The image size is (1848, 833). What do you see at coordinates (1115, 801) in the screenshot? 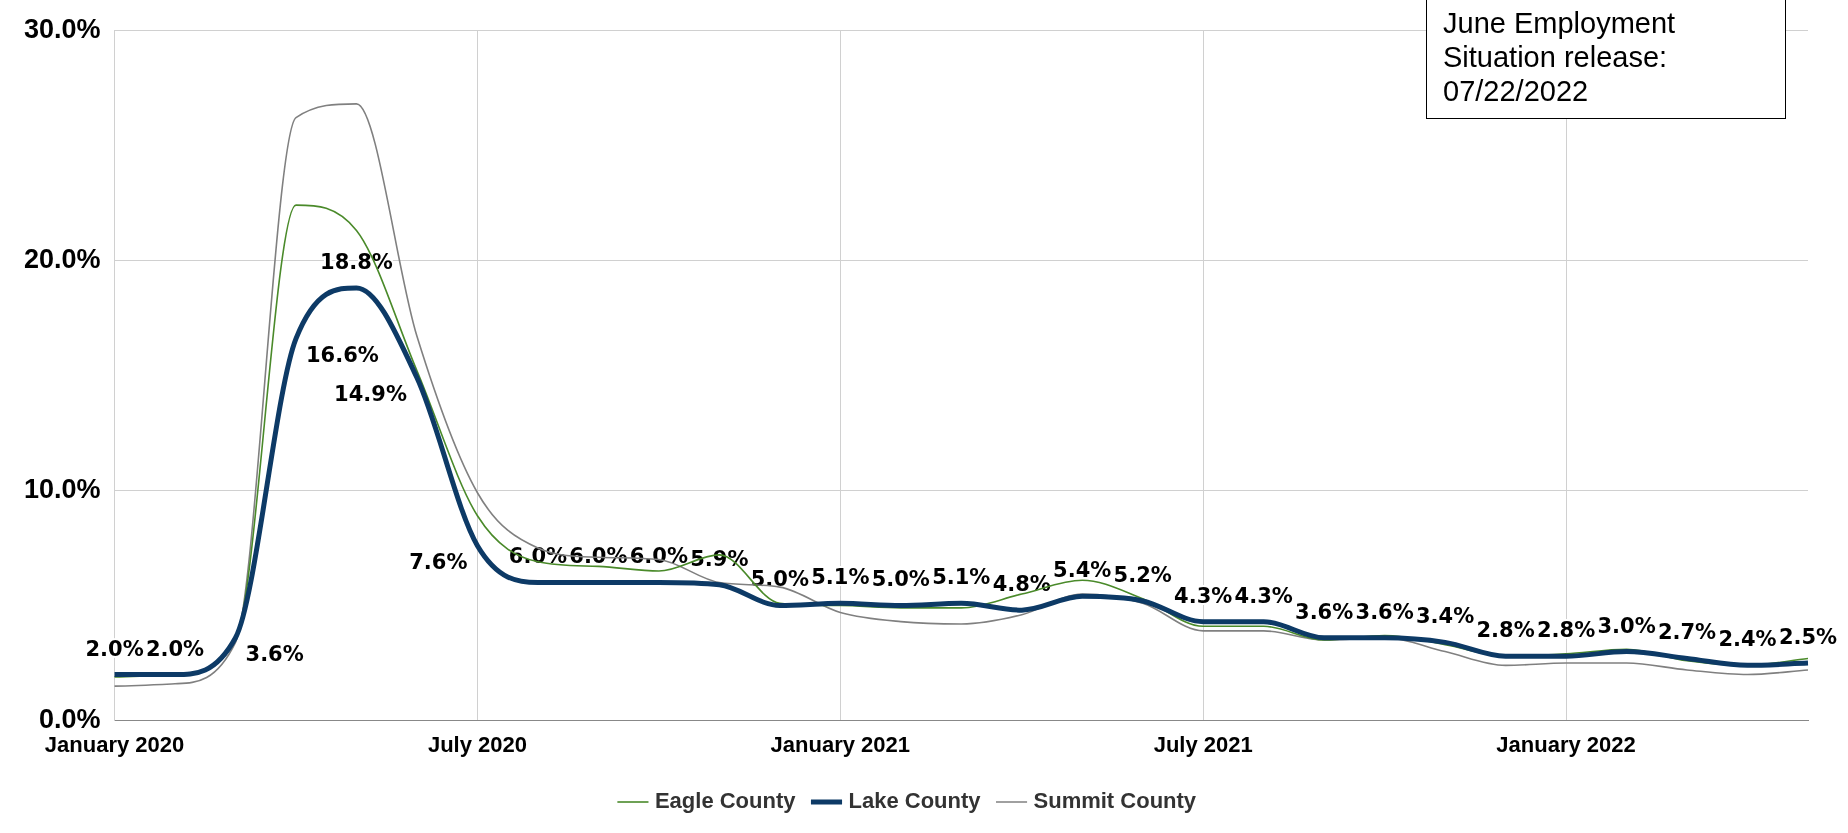
I see `legend-label: Summit County` at bounding box center [1115, 801].